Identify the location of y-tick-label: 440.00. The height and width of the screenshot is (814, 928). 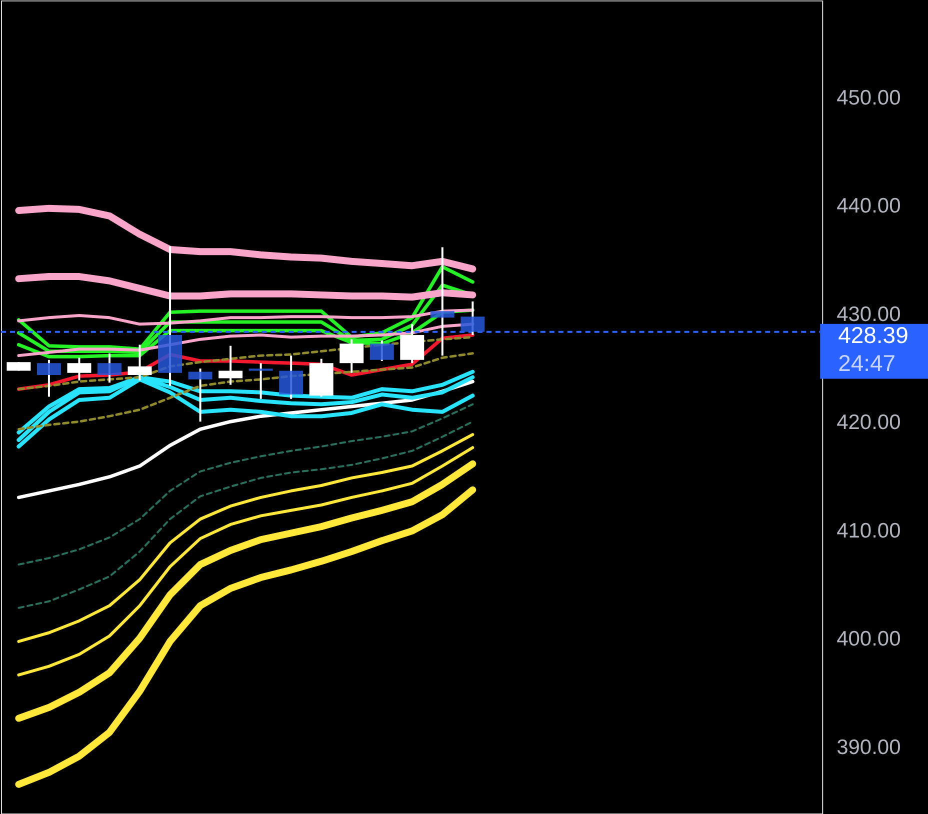
(868, 206).